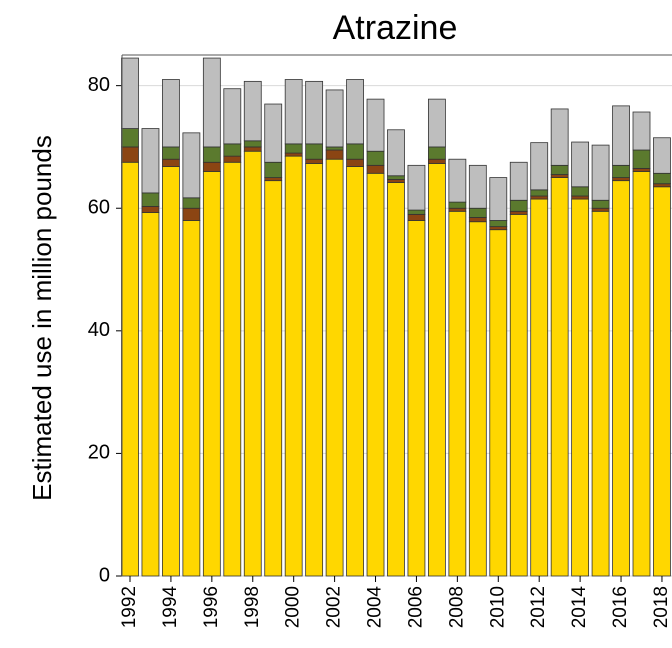 This screenshot has height=648, width=672. Describe the element at coordinates (538, 607) in the screenshot. I see `x-tick-label: 2012` at that location.